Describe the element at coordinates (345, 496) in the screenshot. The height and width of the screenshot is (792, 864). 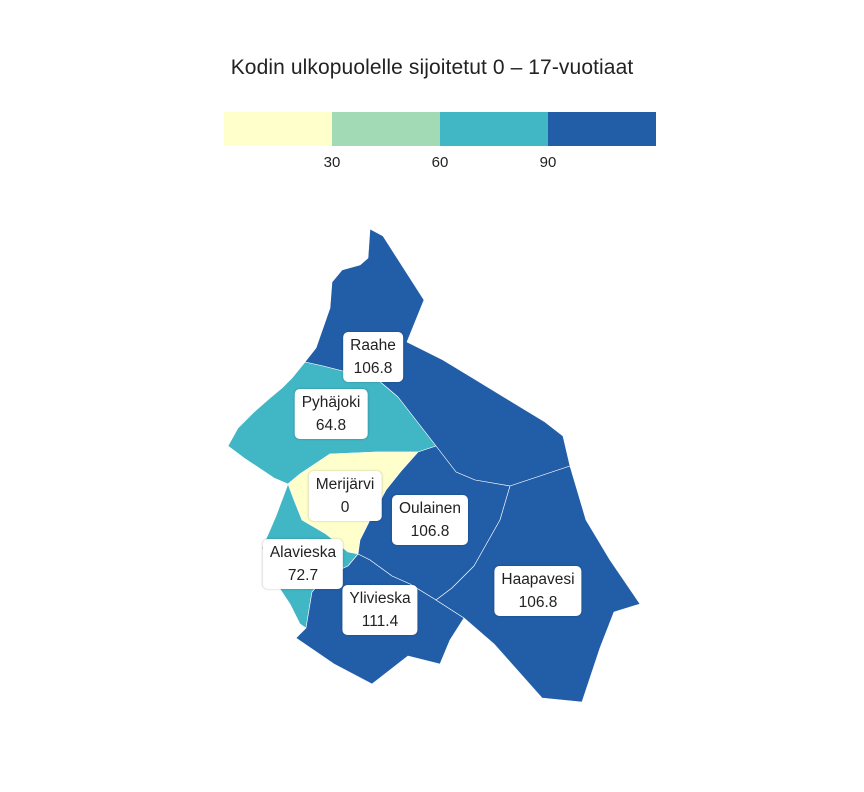
I see `map-label-merijarvi: Merijärvi 0` at that location.